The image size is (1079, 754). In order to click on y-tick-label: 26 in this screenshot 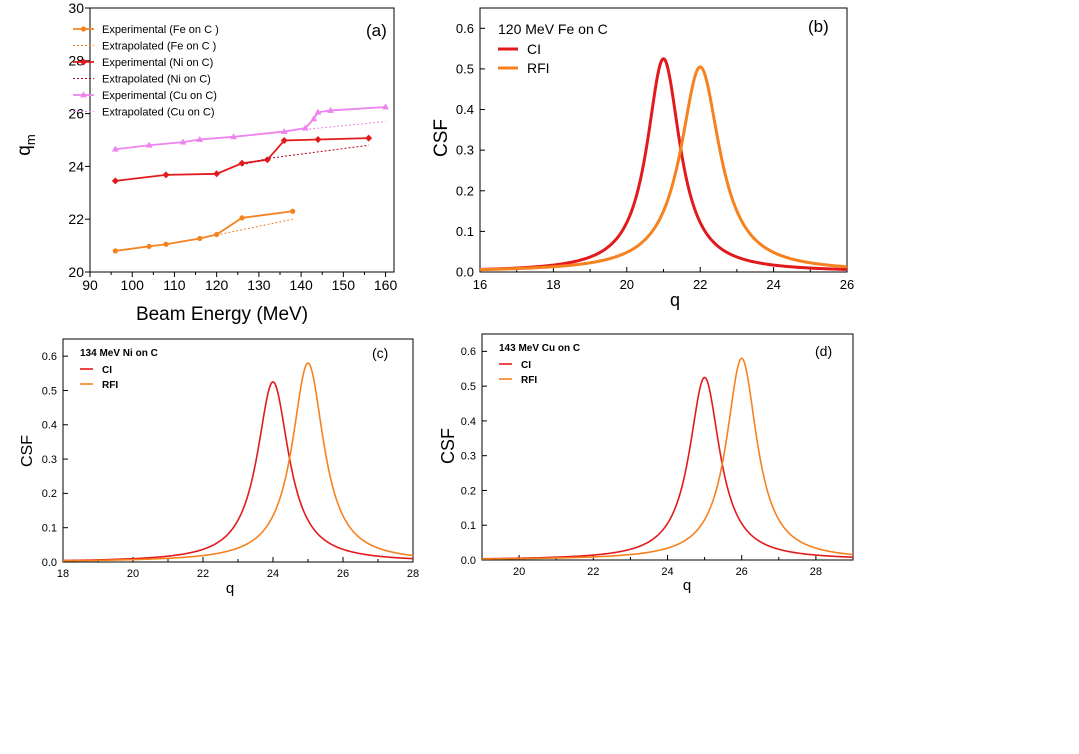, I will do `click(76, 114)`.